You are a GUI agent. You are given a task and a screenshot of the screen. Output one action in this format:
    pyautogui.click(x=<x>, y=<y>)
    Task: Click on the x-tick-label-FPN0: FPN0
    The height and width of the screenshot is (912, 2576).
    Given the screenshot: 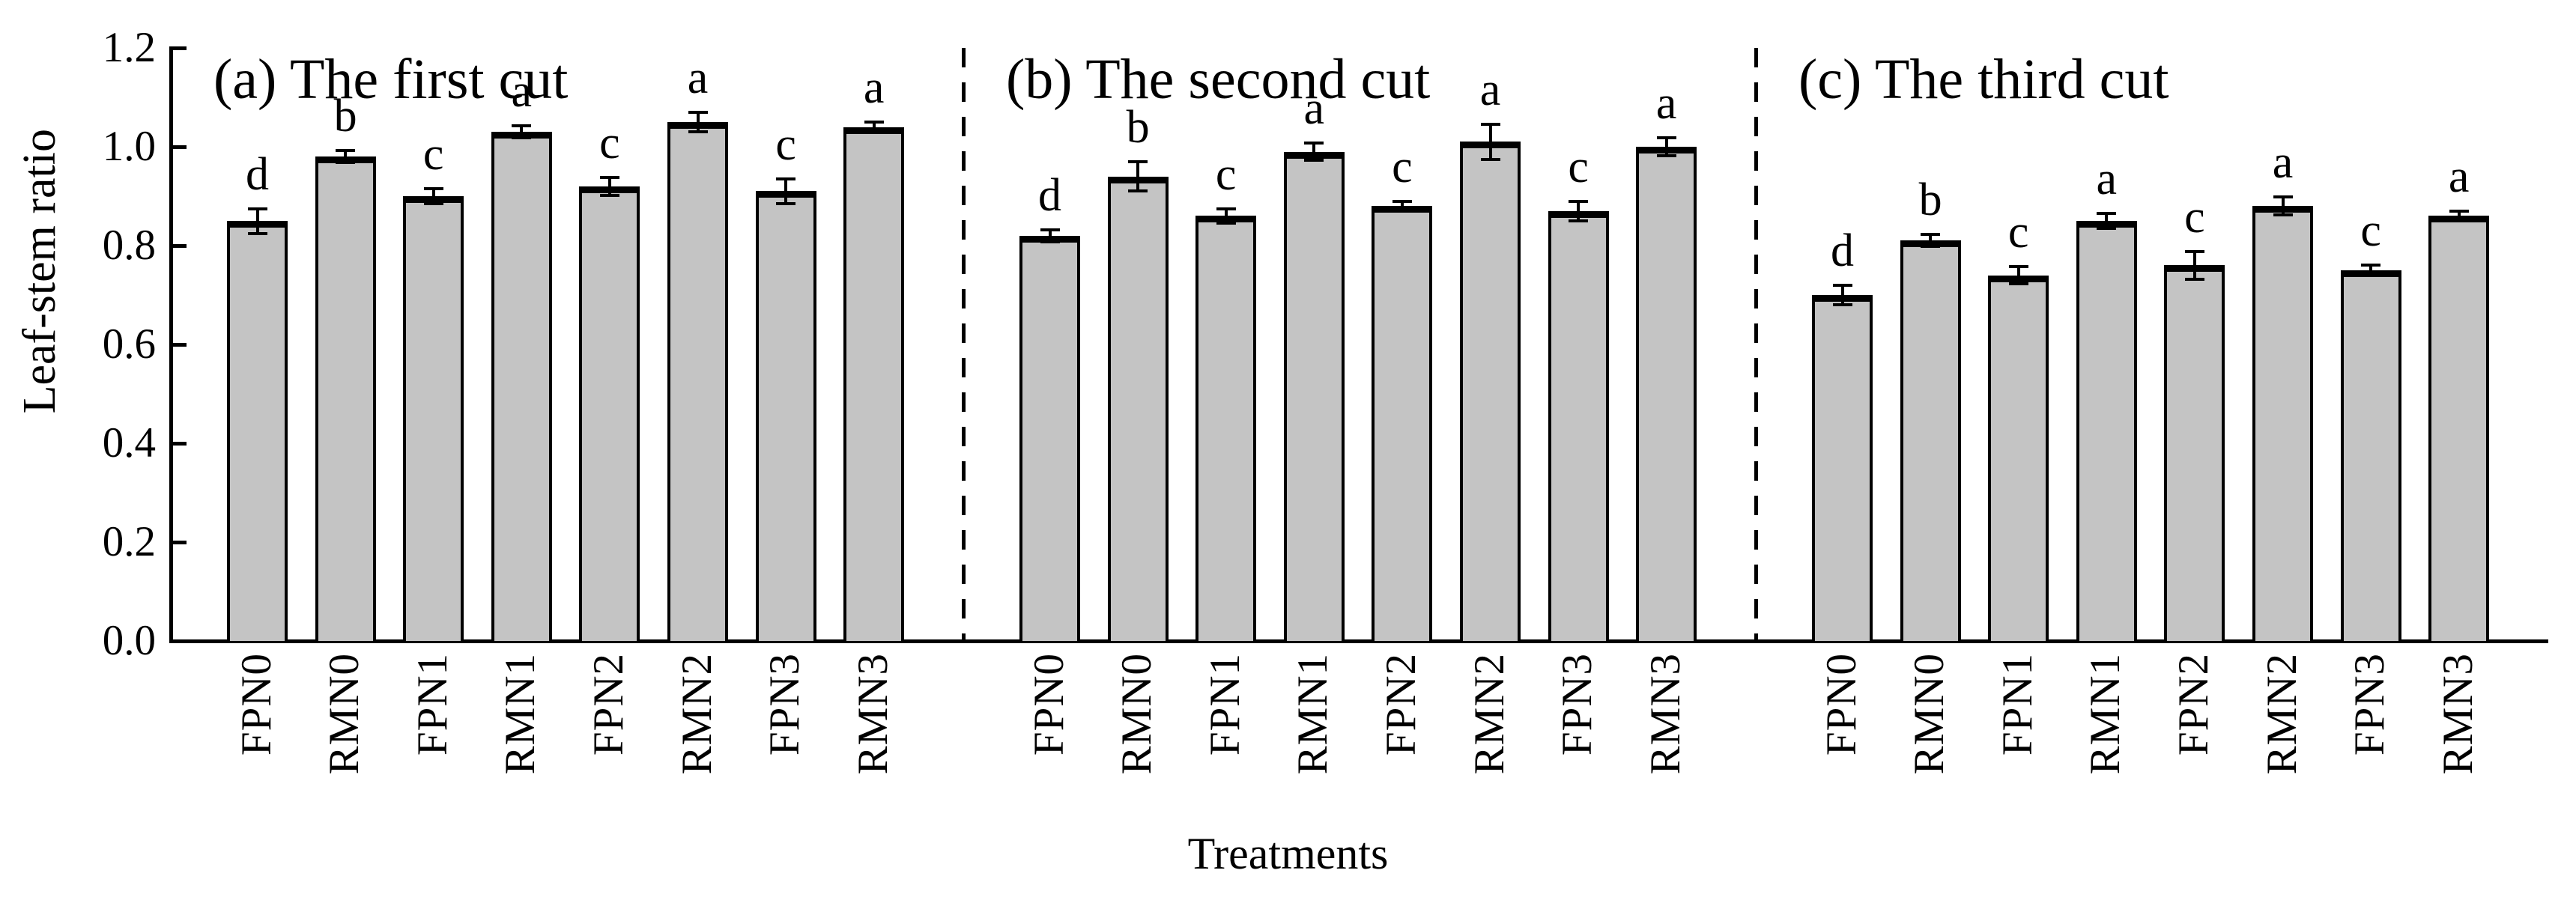 What is the action you would take?
    pyautogui.click(x=256, y=704)
    